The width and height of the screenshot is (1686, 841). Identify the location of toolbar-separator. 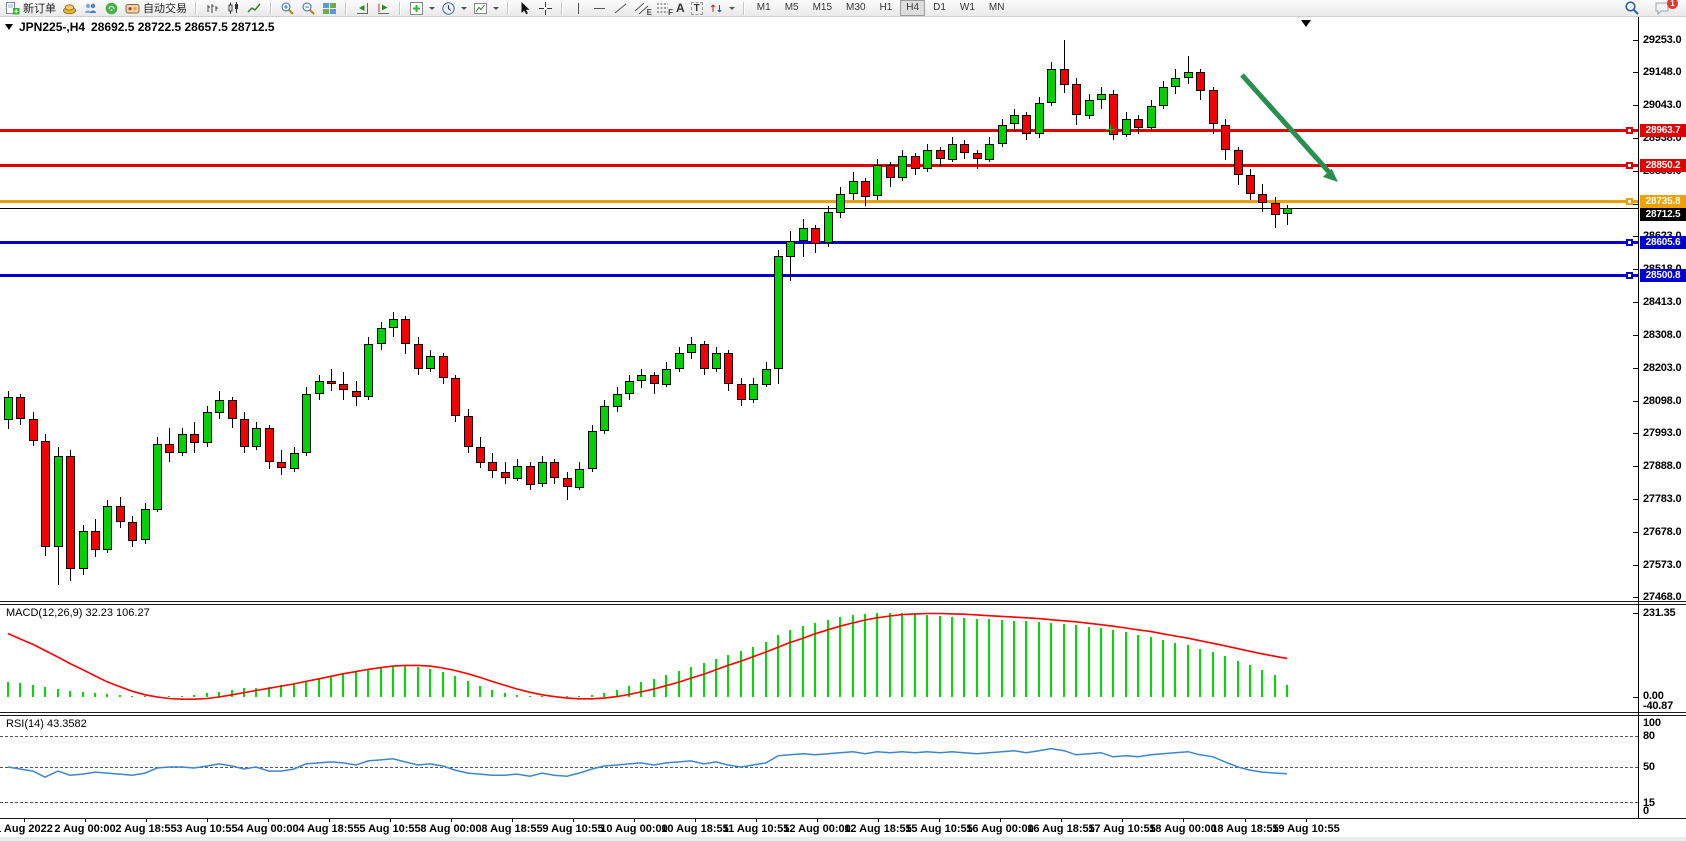
(508, 8).